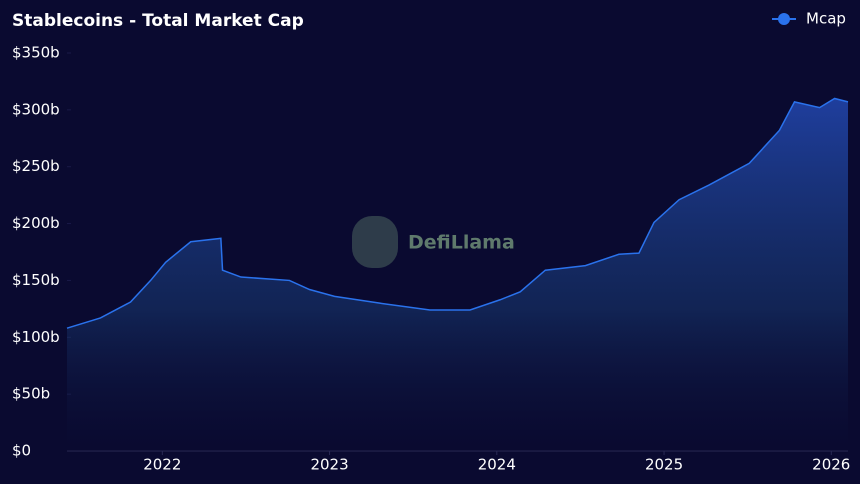 The image size is (860, 484). I want to click on y-tick-label: $150b, so click(36, 280).